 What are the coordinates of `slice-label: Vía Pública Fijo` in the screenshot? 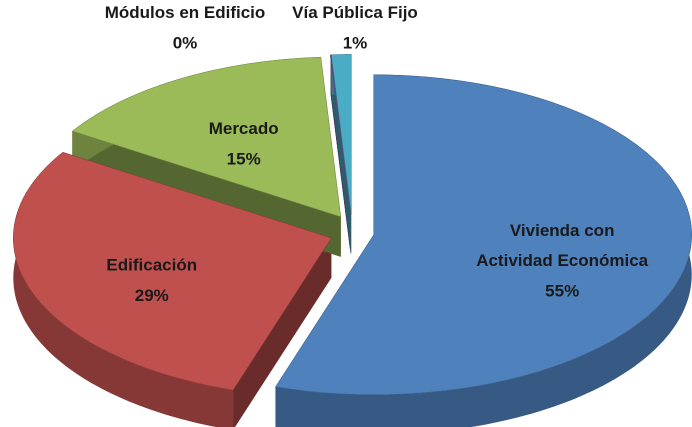 It's located at (355, 12).